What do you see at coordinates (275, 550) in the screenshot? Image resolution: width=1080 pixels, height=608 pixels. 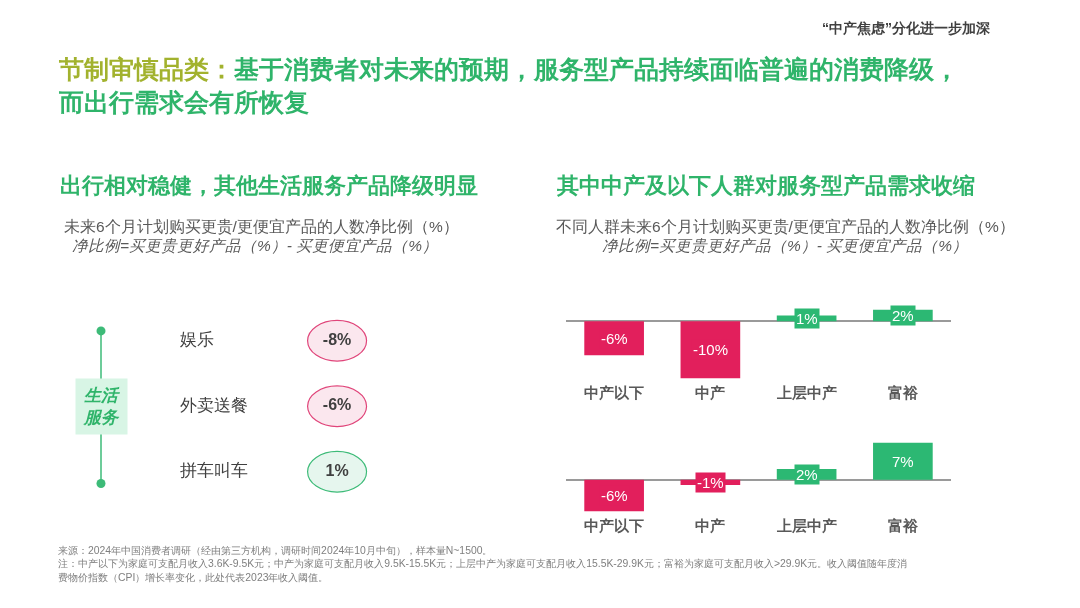 I see `source-note: 来源：2024年中国消费者调研（经由第三方机构，调研时间2024年10月中旬），样本量N~1500。` at bounding box center [275, 550].